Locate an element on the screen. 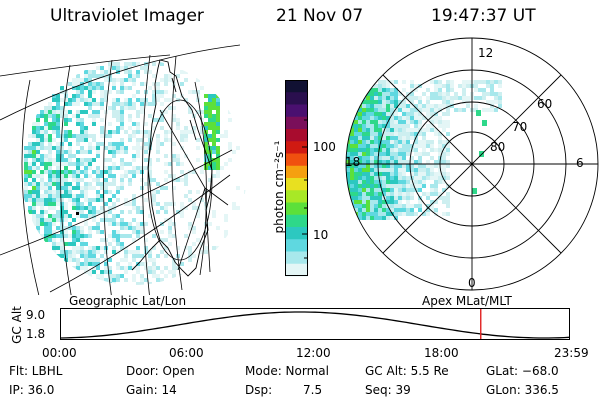 This screenshot has height=400, width=600. altitude-curve is located at coordinates (315, 325).